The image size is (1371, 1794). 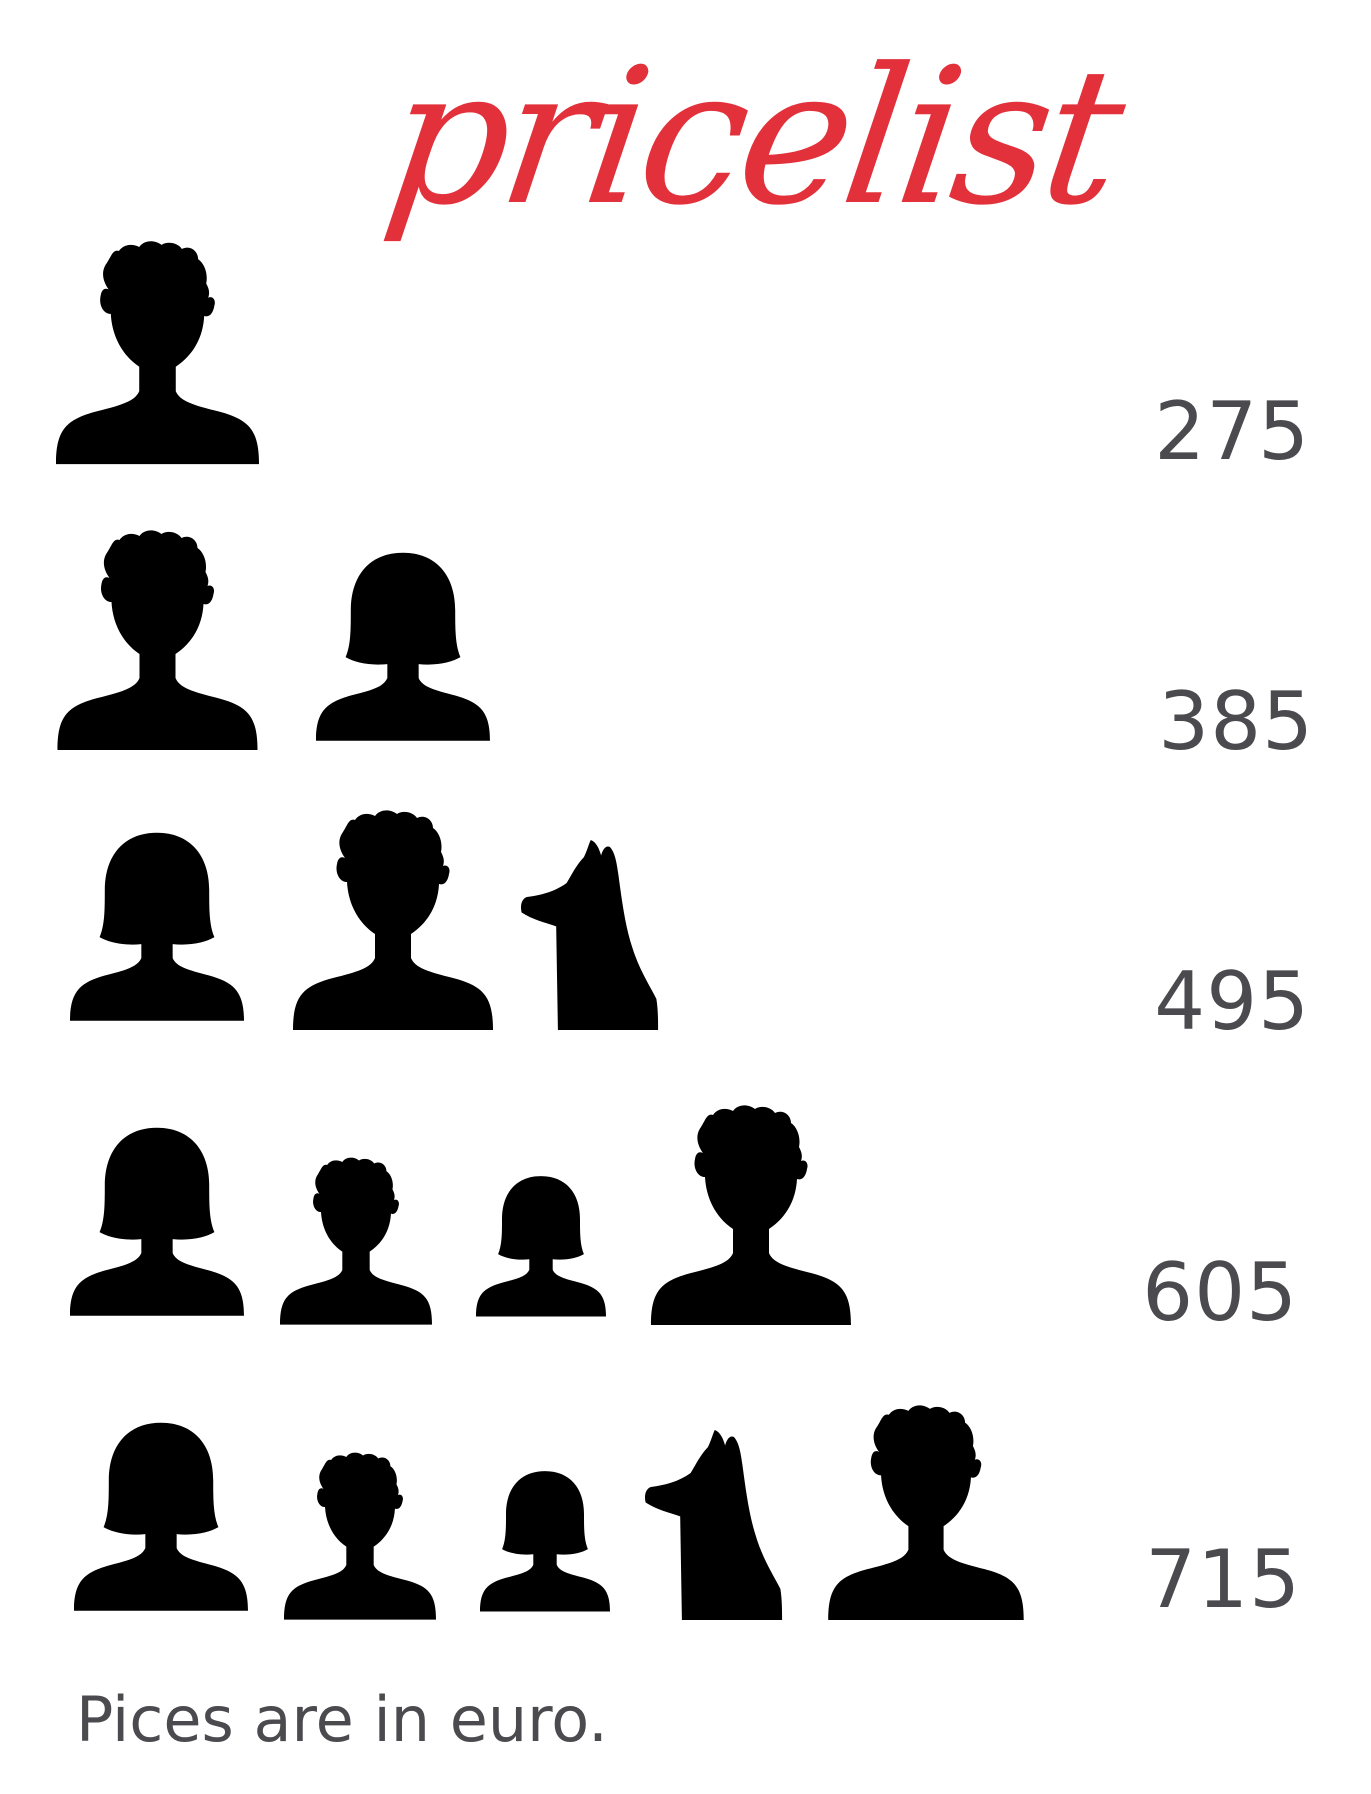 I want to click on package-row: 275, so click(x=685, y=356).